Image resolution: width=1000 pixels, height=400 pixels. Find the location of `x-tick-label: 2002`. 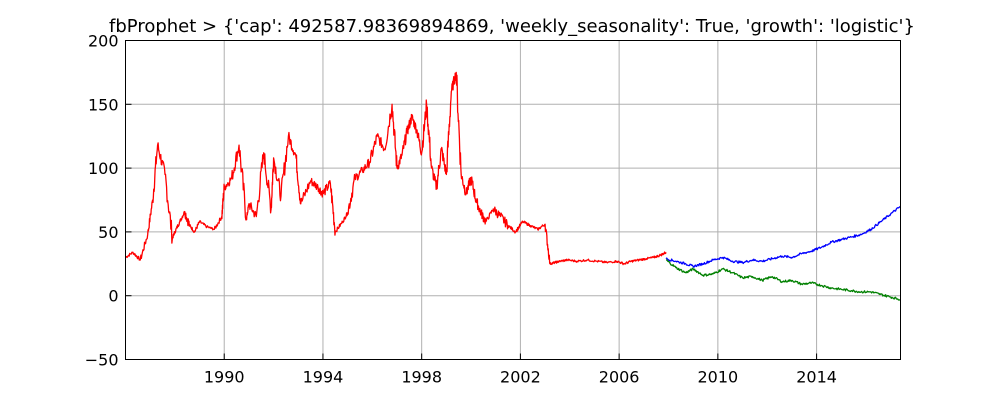

x-tick-label: 2002 is located at coordinates (520, 377).